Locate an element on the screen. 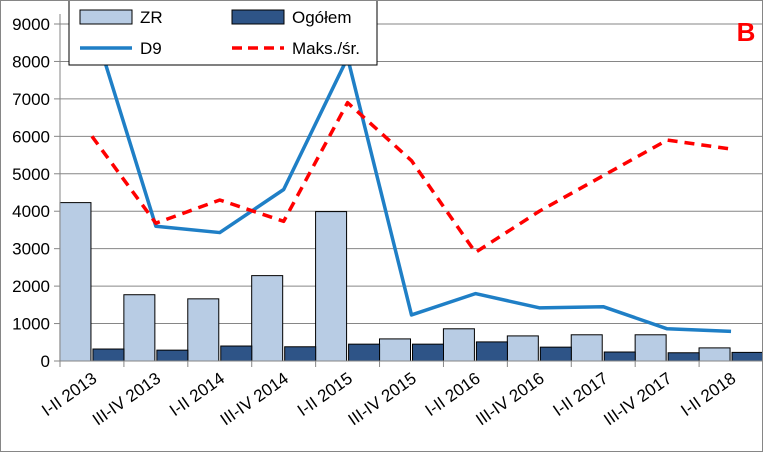  y-tick-labels: 0 1000 2000 3000 4000 5000 6000 7000 8000 9000 is located at coordinates (31, 193).